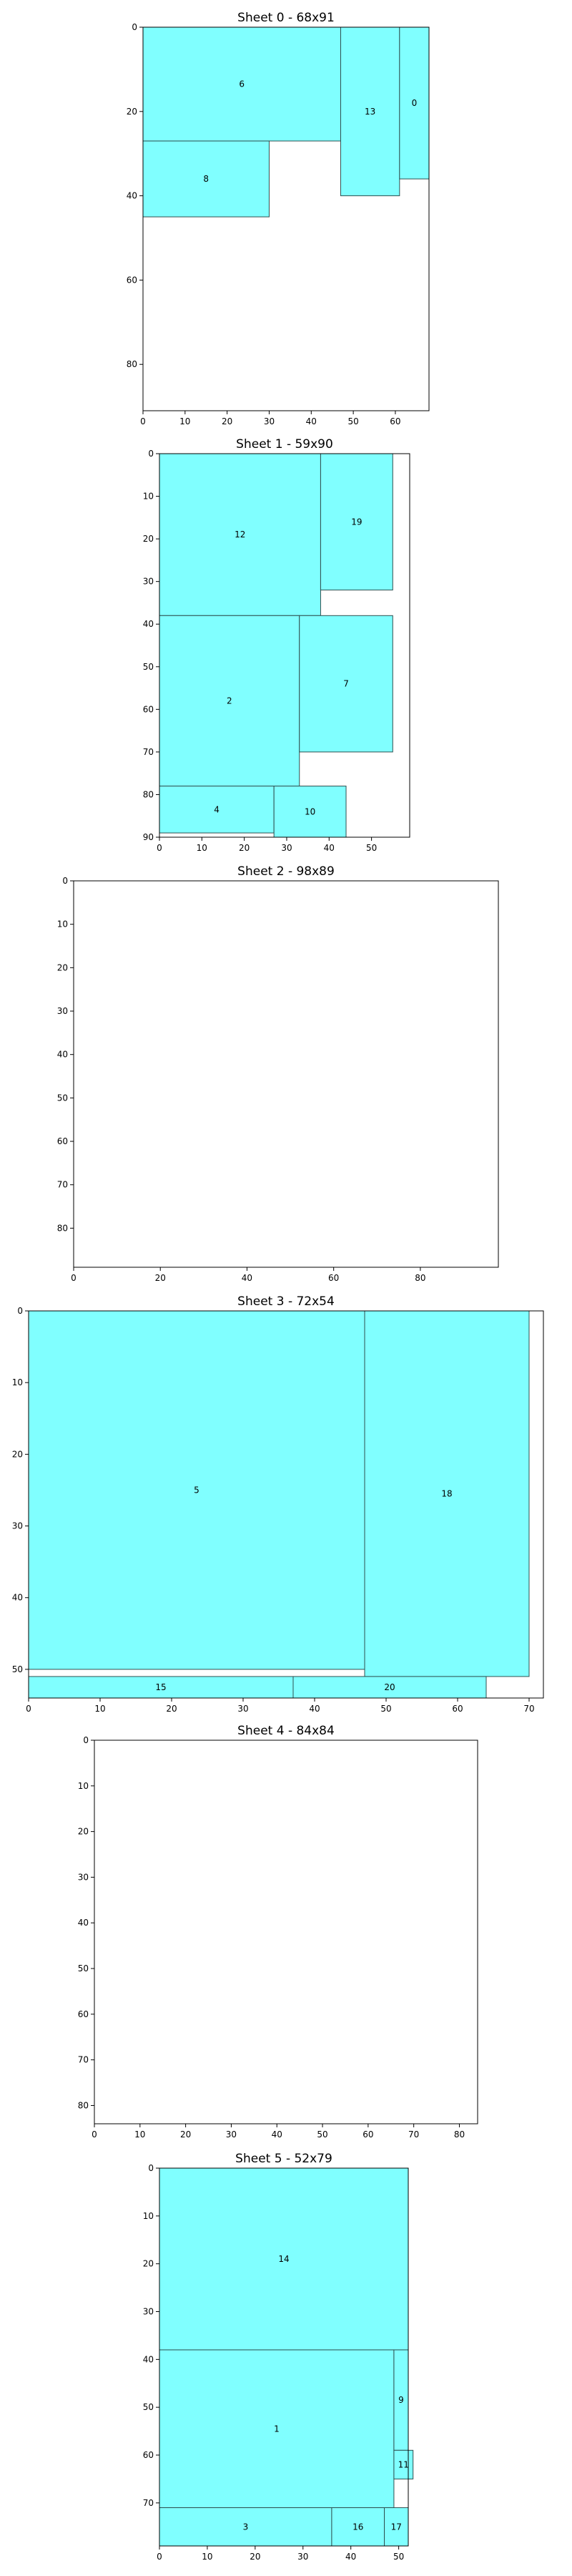  Describe the element at coordinates (148, 837) in the screenshot. I see `y-tick-label: 90` at that location.